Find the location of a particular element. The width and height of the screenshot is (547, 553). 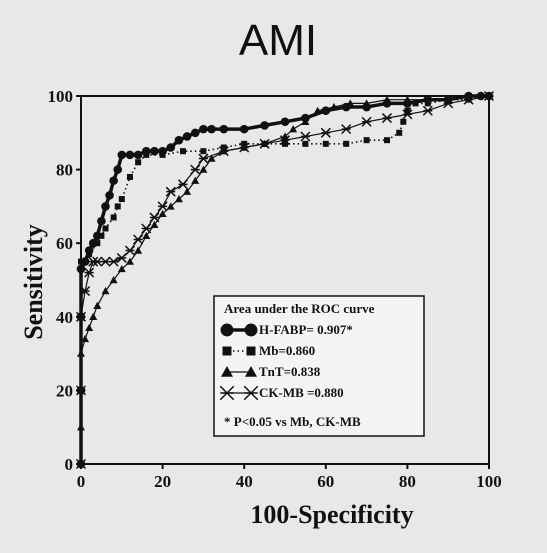

x-tick-label: 40 is located at coordinates (244, 481).